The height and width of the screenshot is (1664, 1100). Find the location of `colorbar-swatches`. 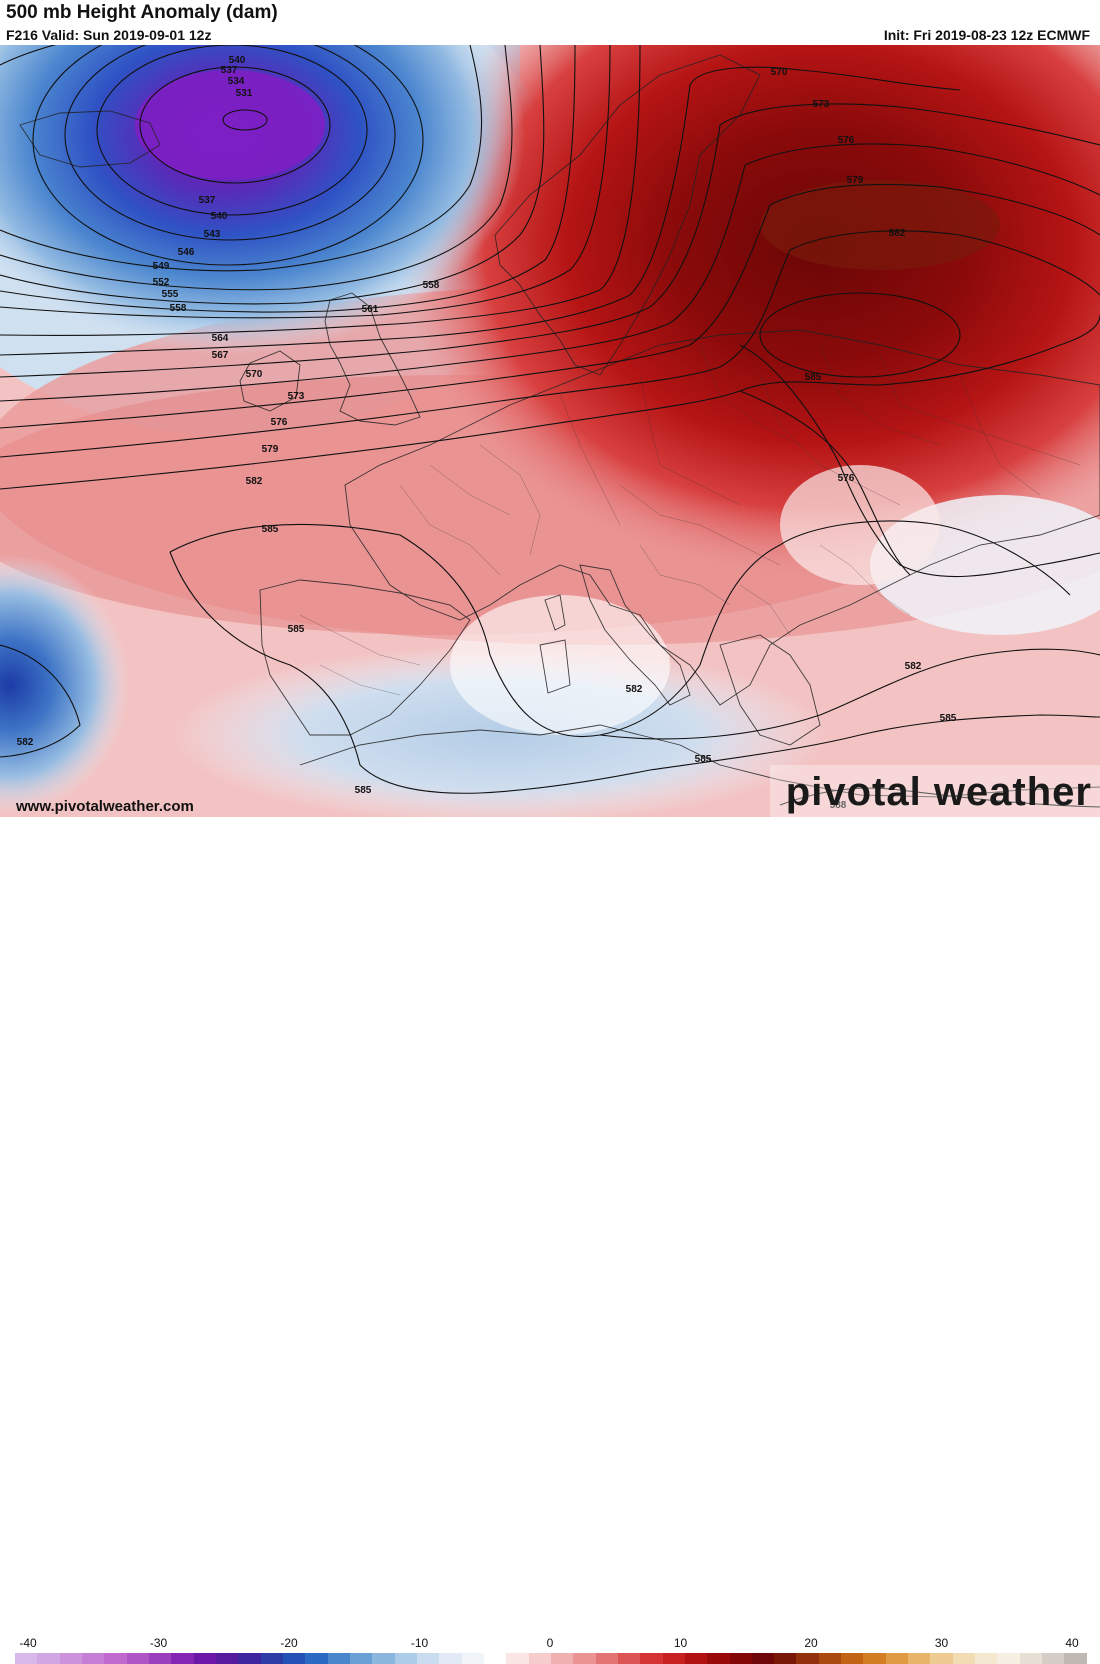

colorbar-swatches is located at coordinates (551, 1658).